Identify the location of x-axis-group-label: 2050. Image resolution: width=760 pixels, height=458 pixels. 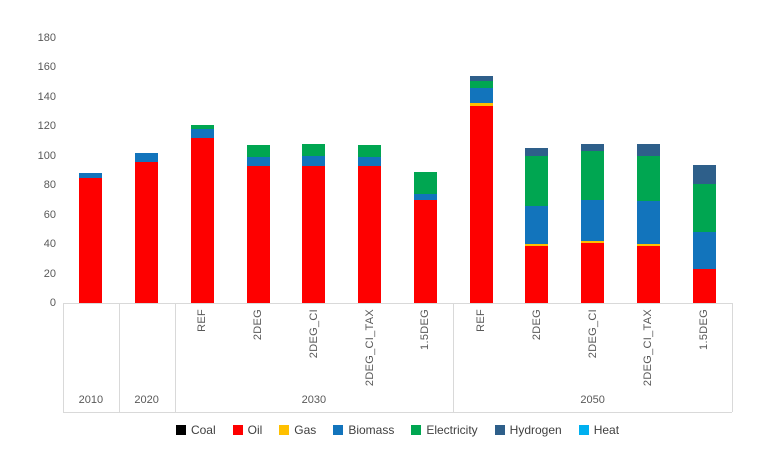
(592, 400).